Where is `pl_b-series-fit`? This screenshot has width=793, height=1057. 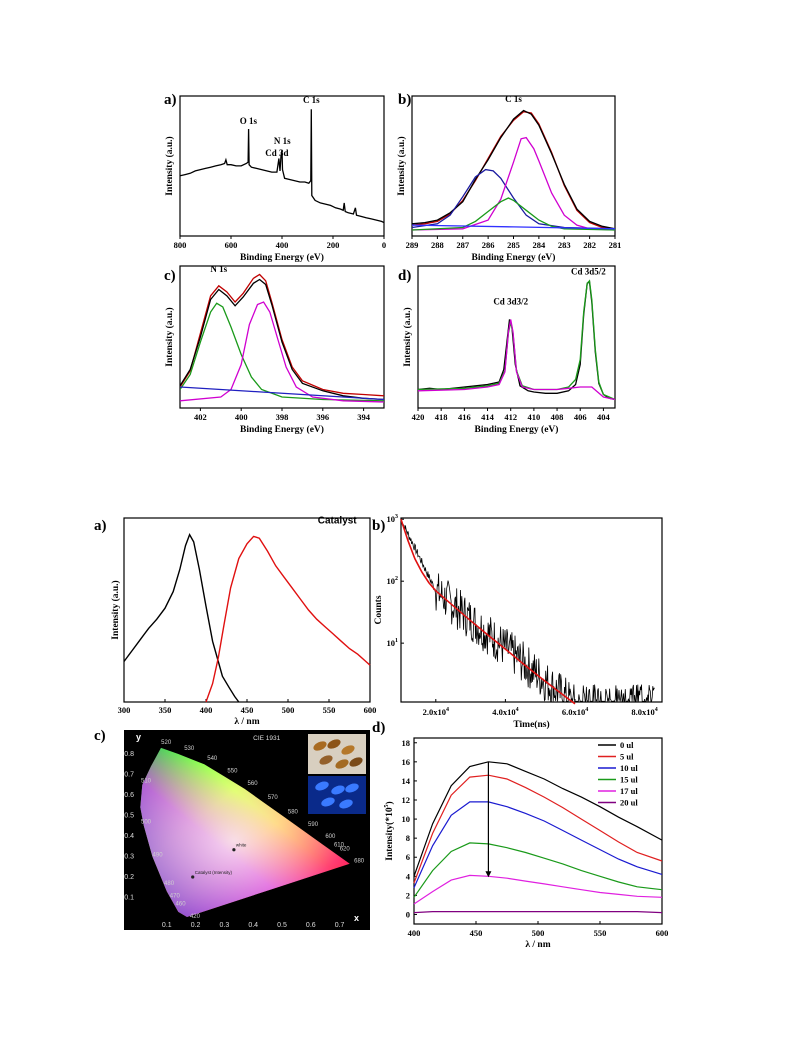
pl_b-series-fit is located at coordinates (488, 611).